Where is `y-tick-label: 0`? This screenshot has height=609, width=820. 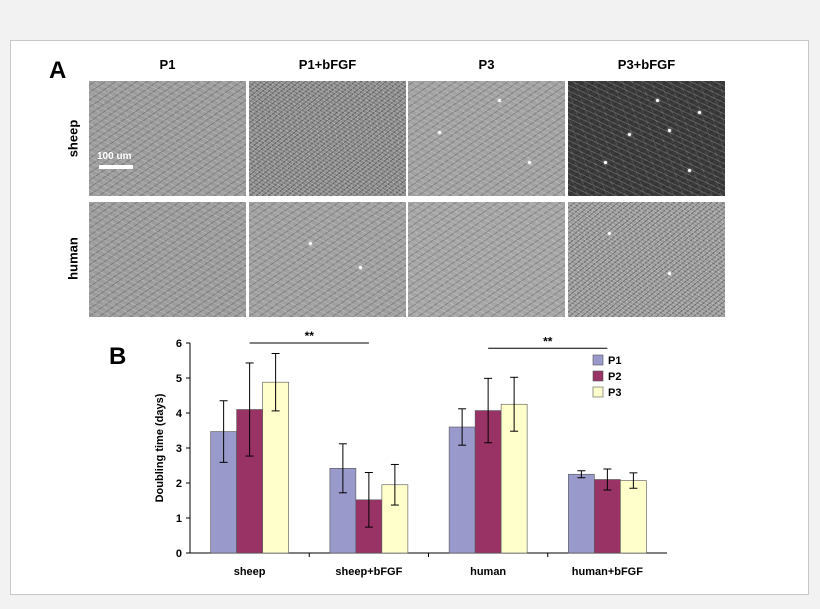 y-tick-label: 0 is located at coordinates (179, 554).